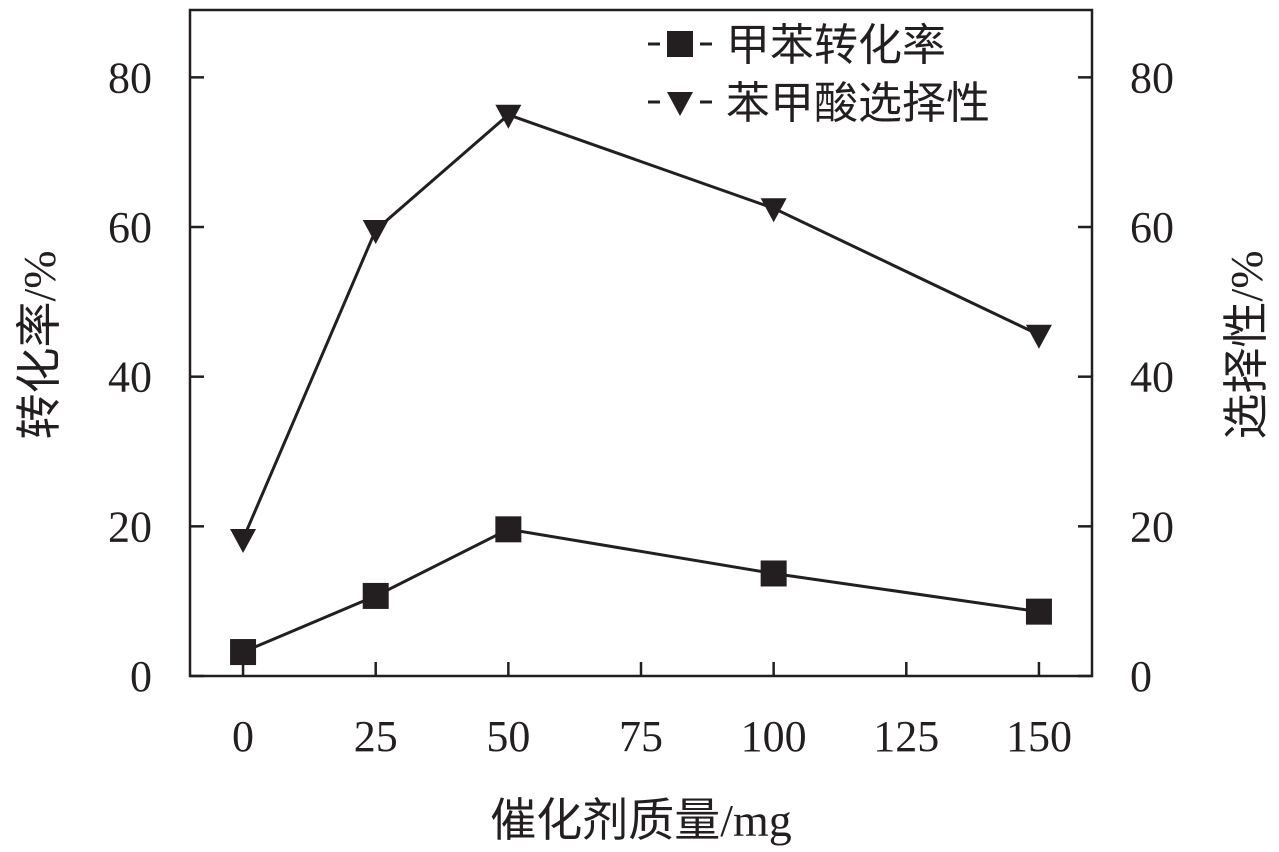 The width and height of the screenshot is (1279, 852). I want to click on x-axis-label: 催化剂质量/mg, so click(641, 820).